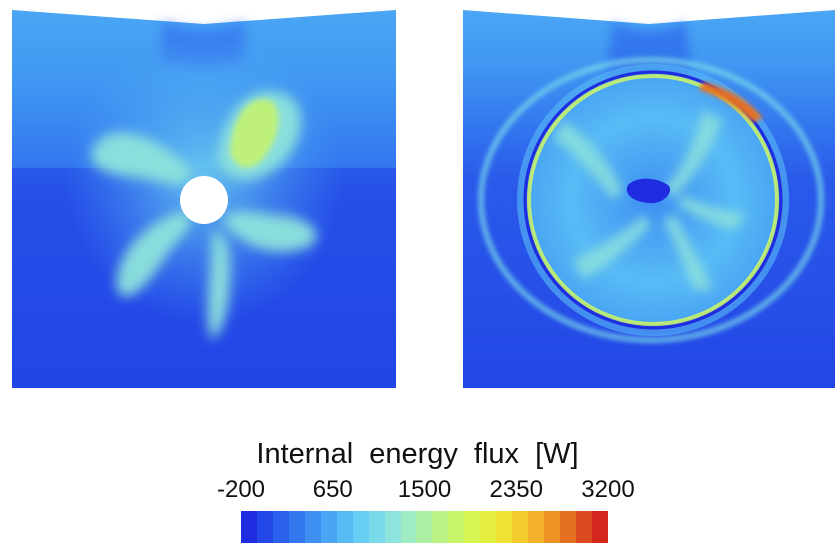 This screenshot has height=545, width=835. Describe the element at coordinates (241, 489) in the screenshot. I see `colorbar-tick-label: -200` at that location.